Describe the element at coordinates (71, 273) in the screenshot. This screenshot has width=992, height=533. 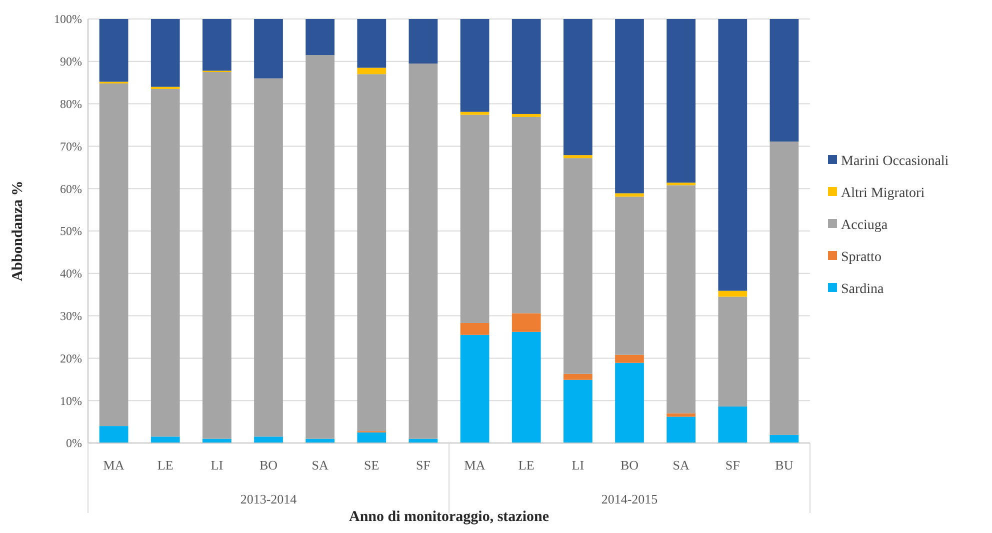
I see `y-tick-label: 40%` at that location.